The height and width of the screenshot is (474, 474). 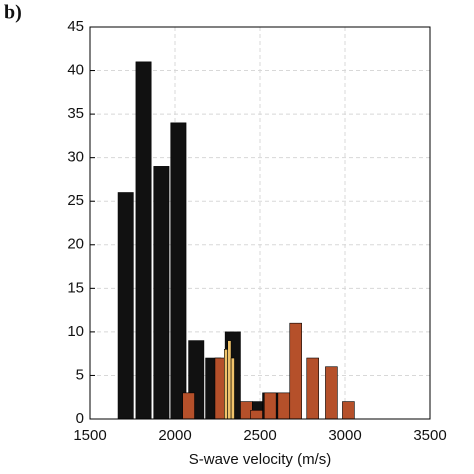 I want to click on y-tick-label: 45, so click(x=75, y=26).